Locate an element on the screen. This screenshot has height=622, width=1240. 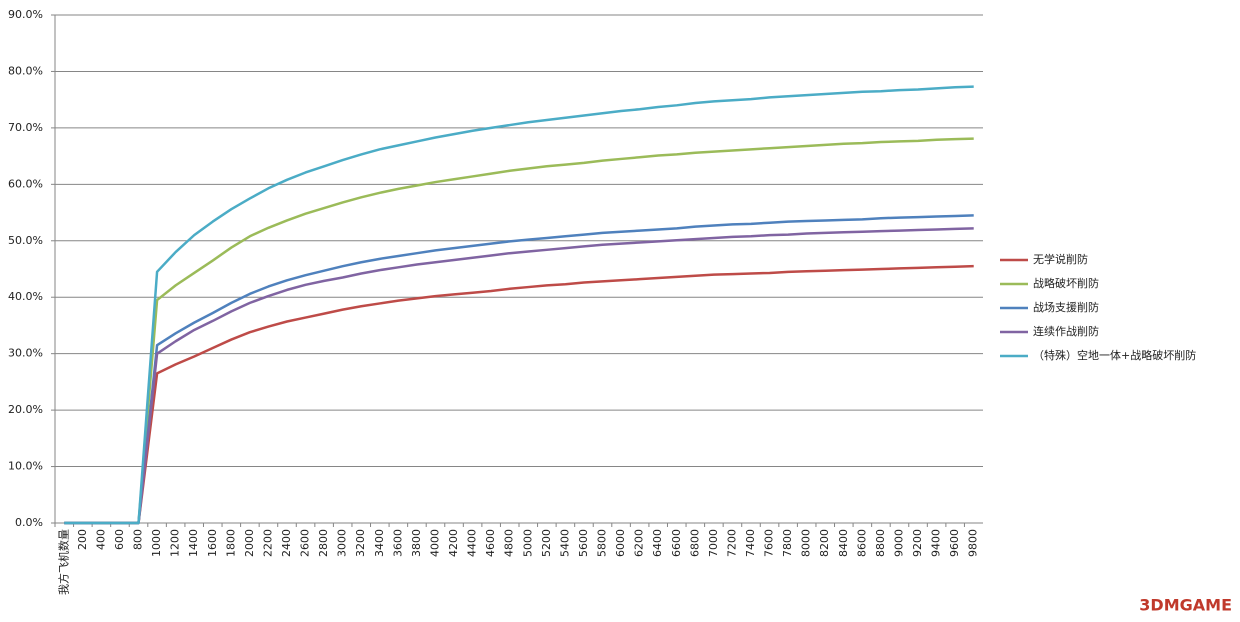
x-tick-label: 4400 is located at coordinates (472, 543).